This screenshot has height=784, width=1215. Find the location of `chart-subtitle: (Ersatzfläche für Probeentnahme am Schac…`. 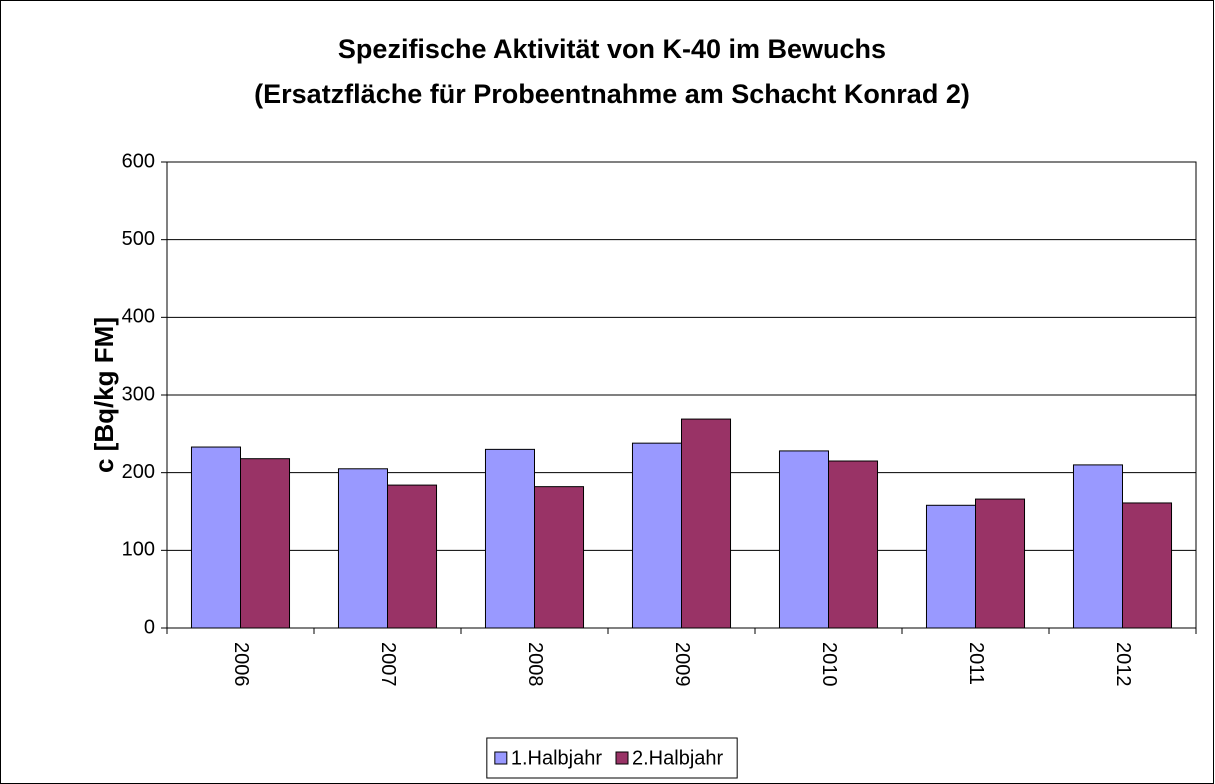

chart-subtitle: (Ersatzfläche für Probeentnahme am Schac… is located at coordinates (612, 94).